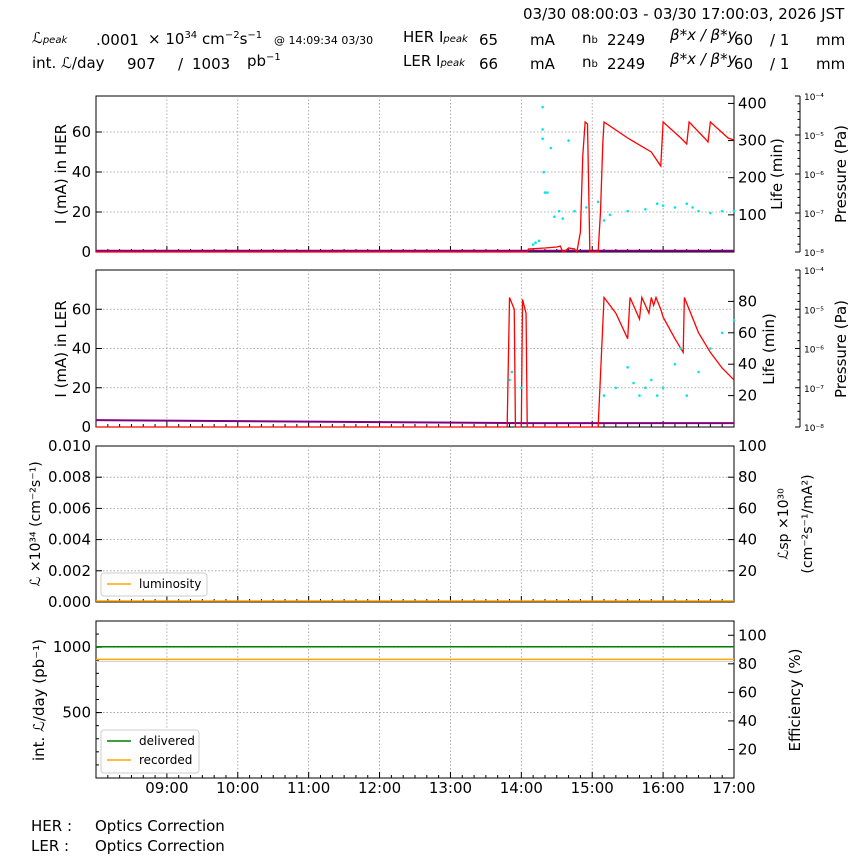 Image resolution: width=864 pixels, height=864 pixels. Describe the element at coordinates (68, 63) in the screenshot. I see `int-lumi-label: int. ℒ/day` at that location.